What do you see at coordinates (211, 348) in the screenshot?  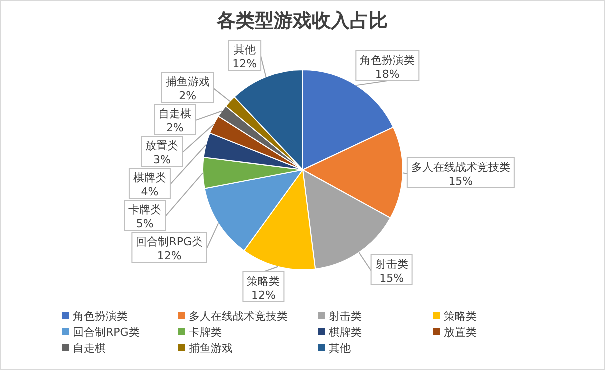 I see `legend-label: 捕鱼游戏` at bounding box center [211, 348].